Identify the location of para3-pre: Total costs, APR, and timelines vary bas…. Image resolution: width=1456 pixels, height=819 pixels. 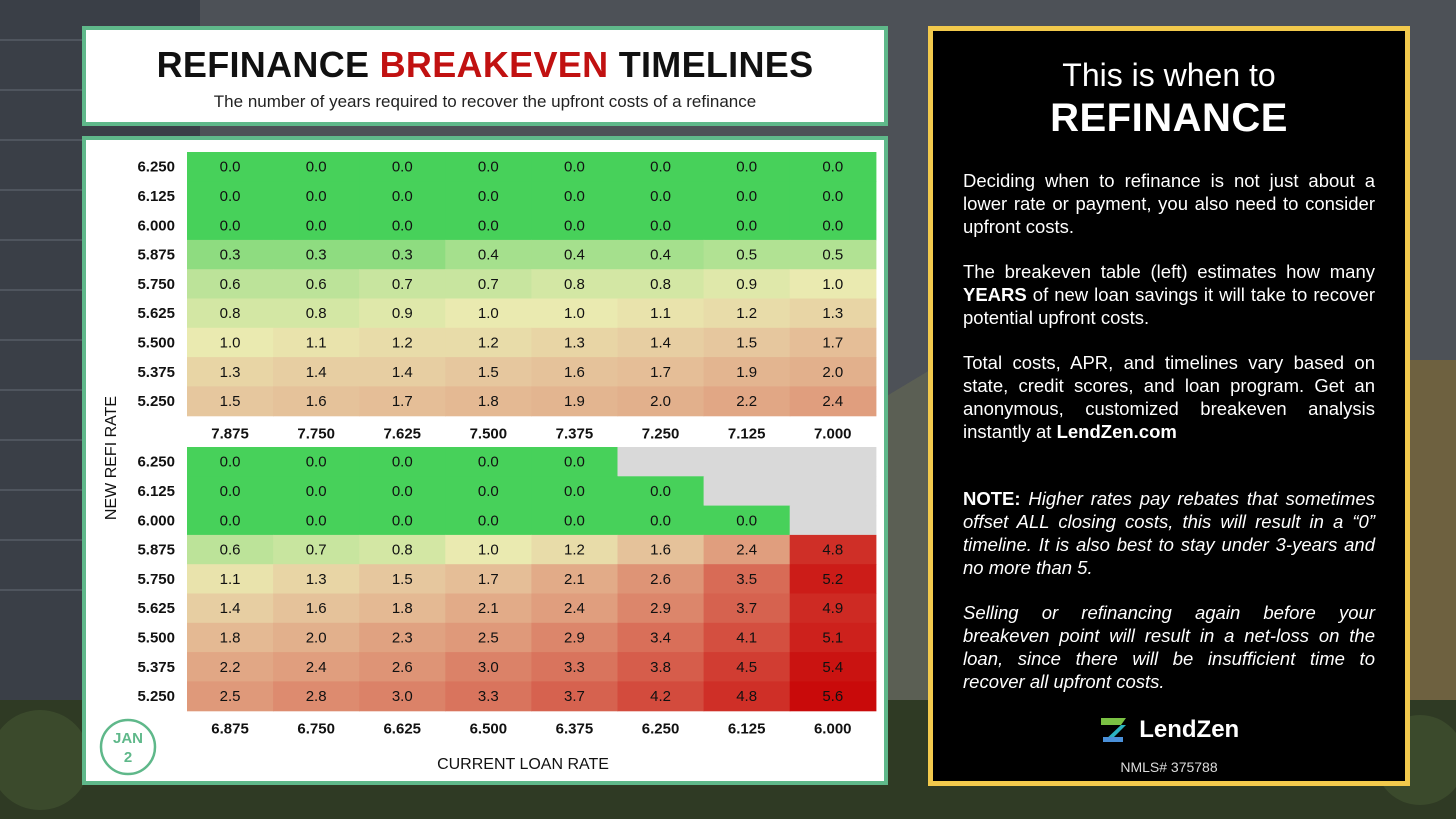
(1169, 397).